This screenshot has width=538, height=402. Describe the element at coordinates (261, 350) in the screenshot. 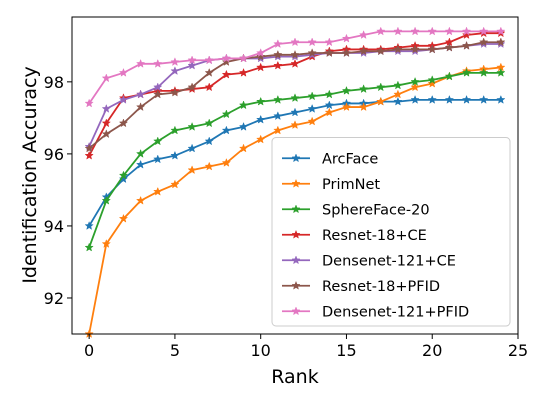

I see `x-tick-label: 10` at that location.